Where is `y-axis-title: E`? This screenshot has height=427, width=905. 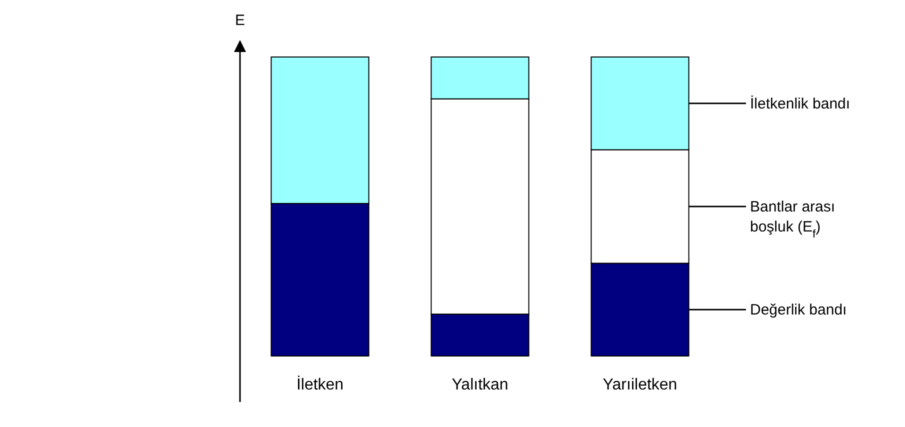
y-axis-title: E is located at coordinates (240, 20).